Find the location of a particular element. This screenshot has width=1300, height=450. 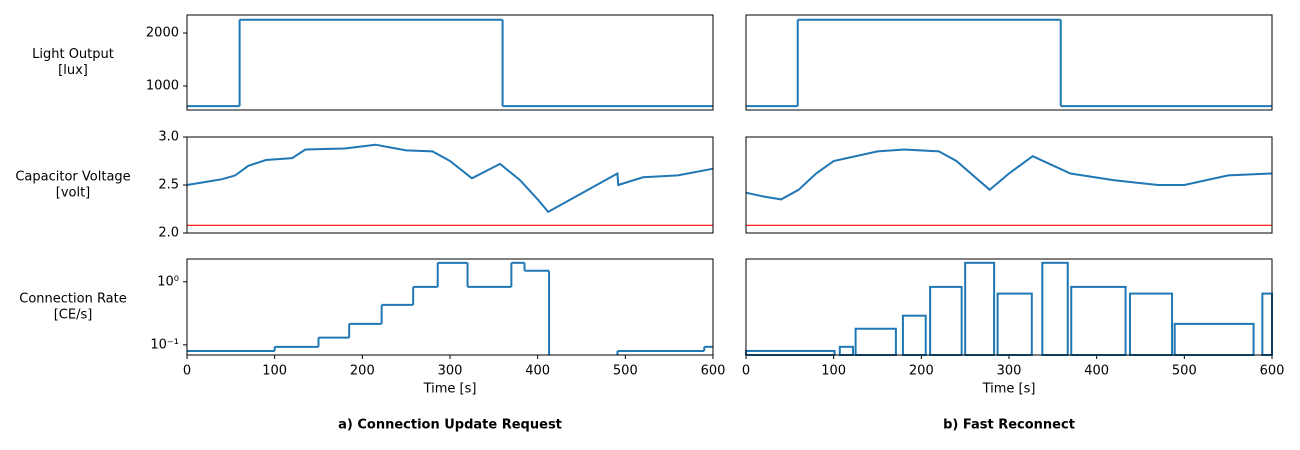

y-tick-label: 2000 is located at coordinates (162, 33).